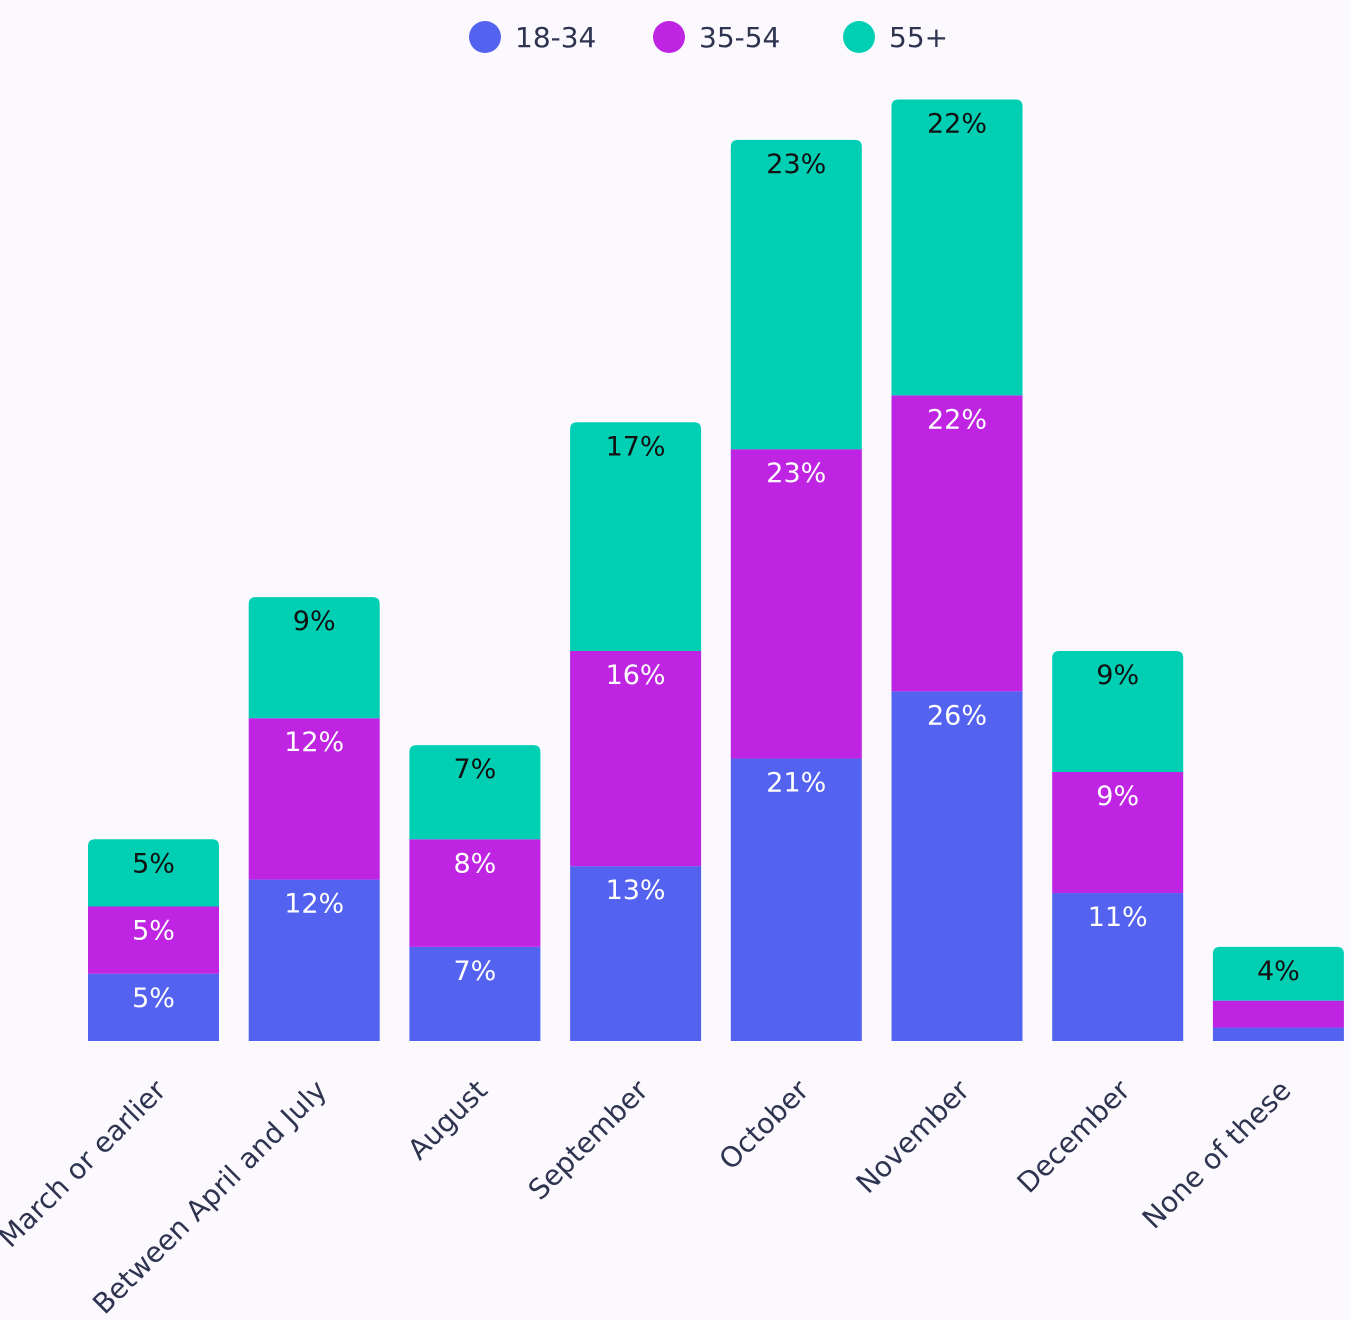 The image size is (1350, 1320). What do you see at coordinates (588, 1139) in the screenshot?
I see `category-label-september: September` at bounding box center [588, 1139].